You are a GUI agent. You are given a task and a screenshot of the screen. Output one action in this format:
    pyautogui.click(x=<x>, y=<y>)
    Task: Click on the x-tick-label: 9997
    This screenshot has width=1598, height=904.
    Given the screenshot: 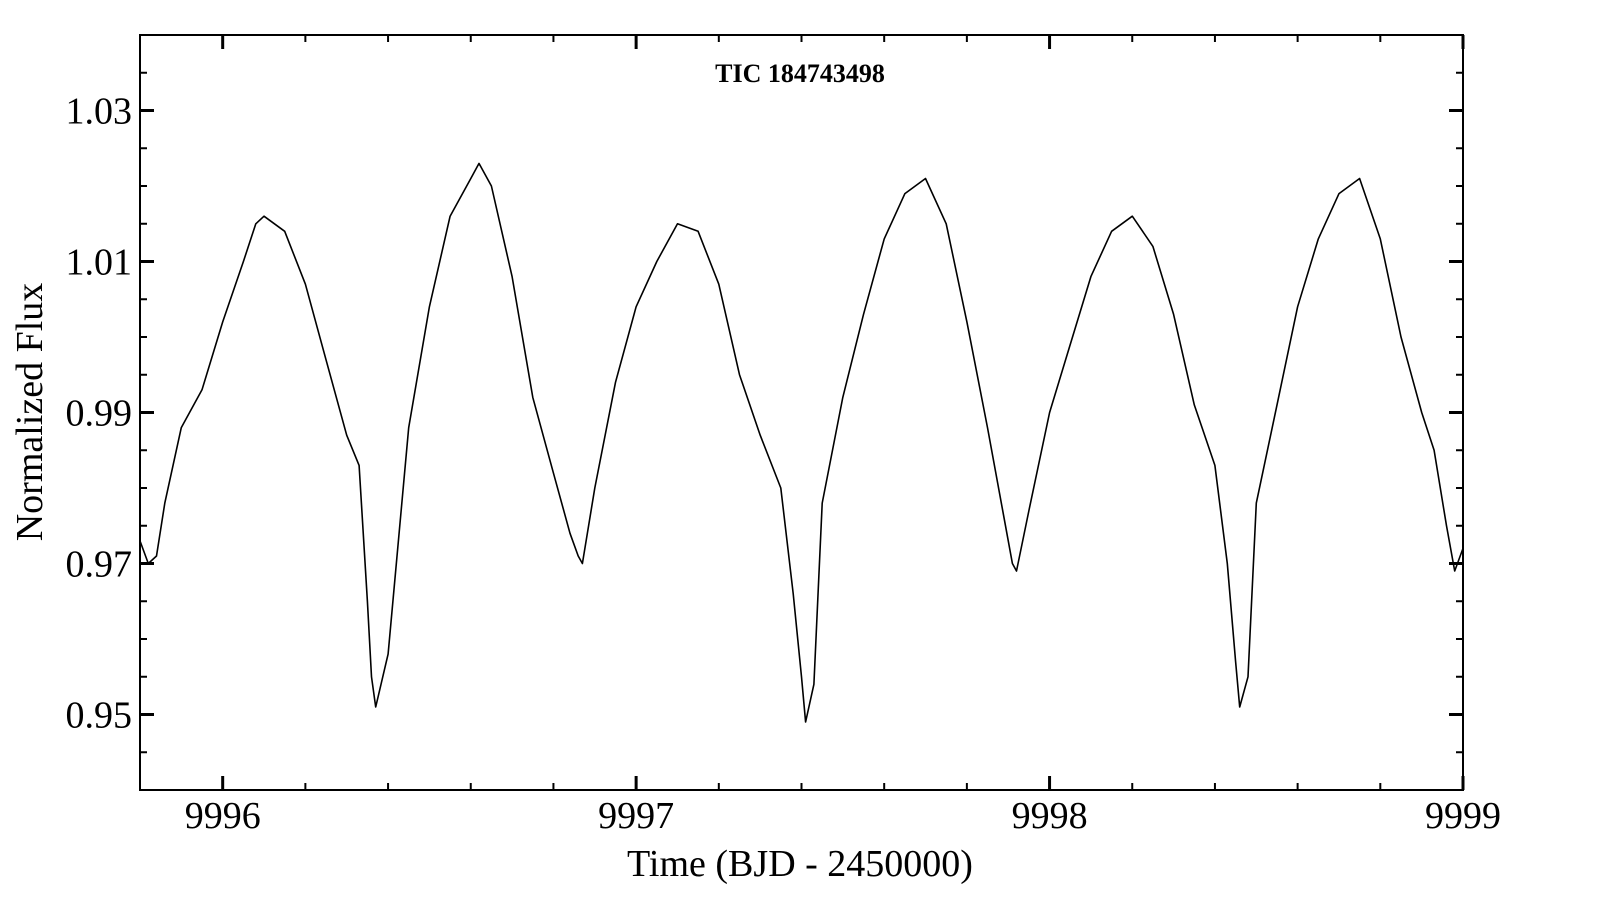 What is the action you would take?
    pyautogui.click(x=636, y=816)
    